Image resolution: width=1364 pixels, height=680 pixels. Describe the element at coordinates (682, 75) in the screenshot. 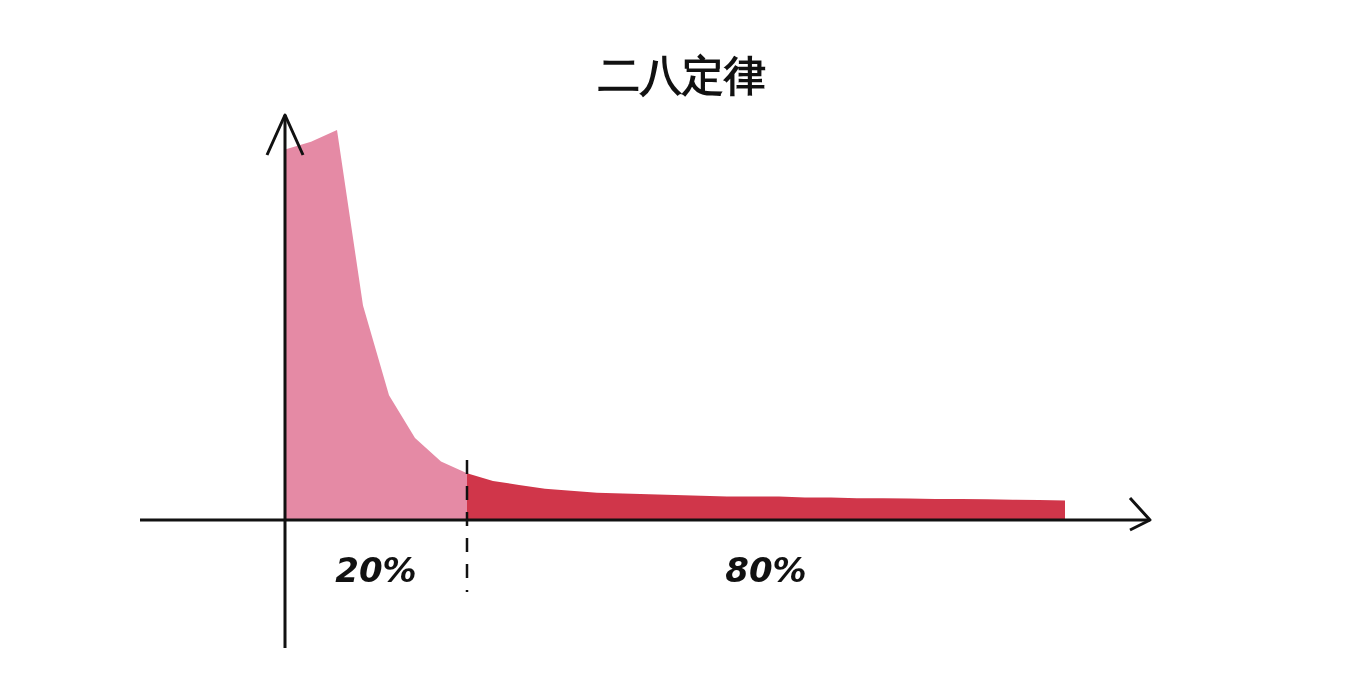

I see `chart-title: 二八定律` at that location.